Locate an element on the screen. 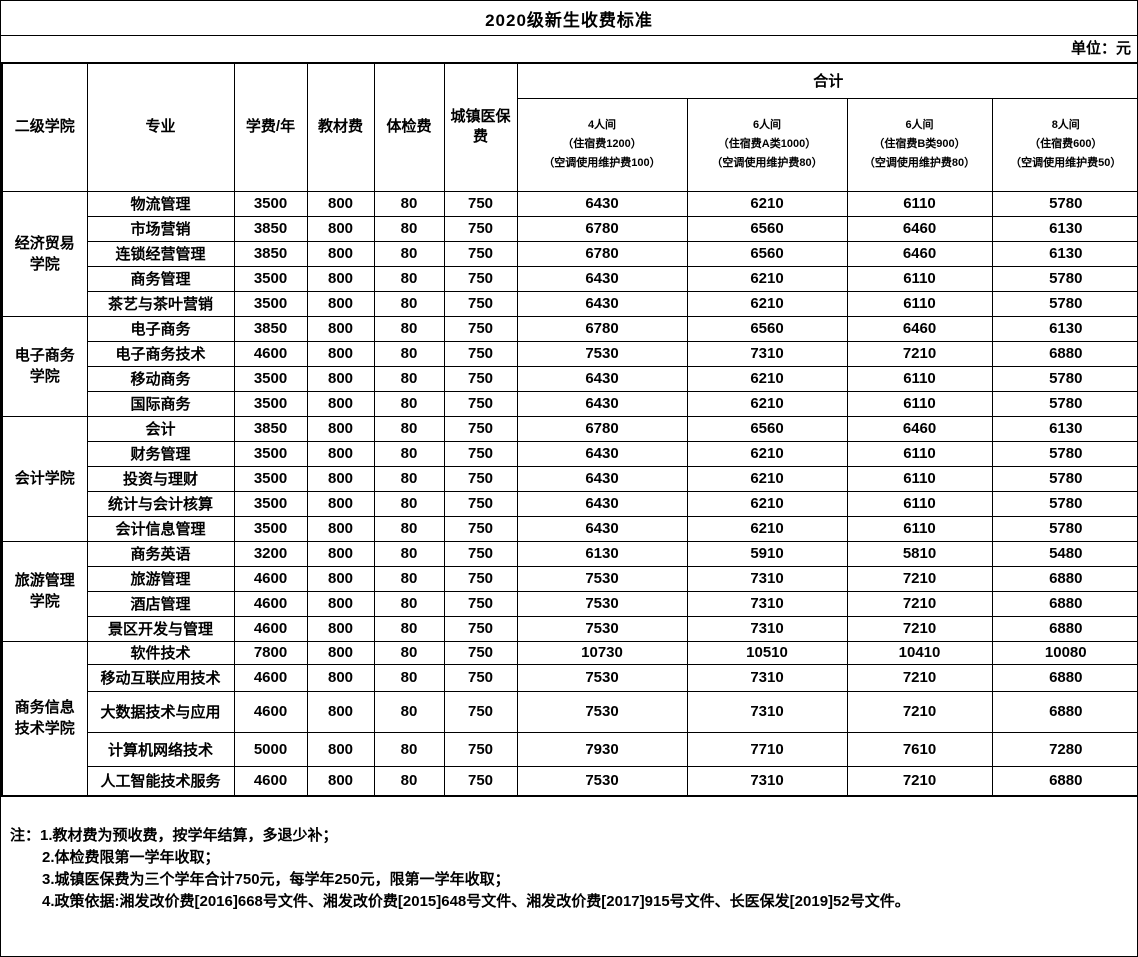  note-text: 1.教材费为预收费，按学年结算，多退少补； is located at coordinates (189, 835).